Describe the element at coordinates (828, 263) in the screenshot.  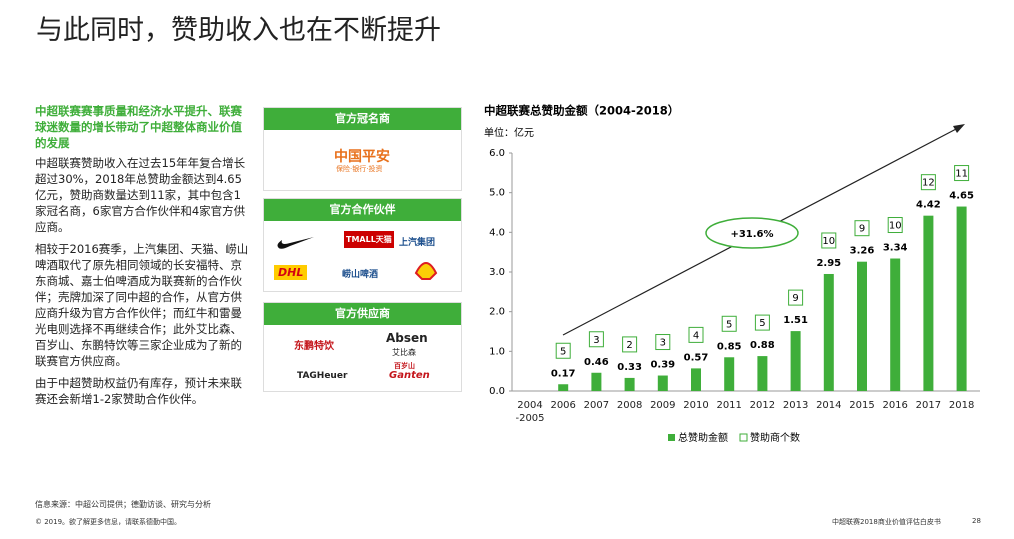
I see `value-label: 2.95` at that location.